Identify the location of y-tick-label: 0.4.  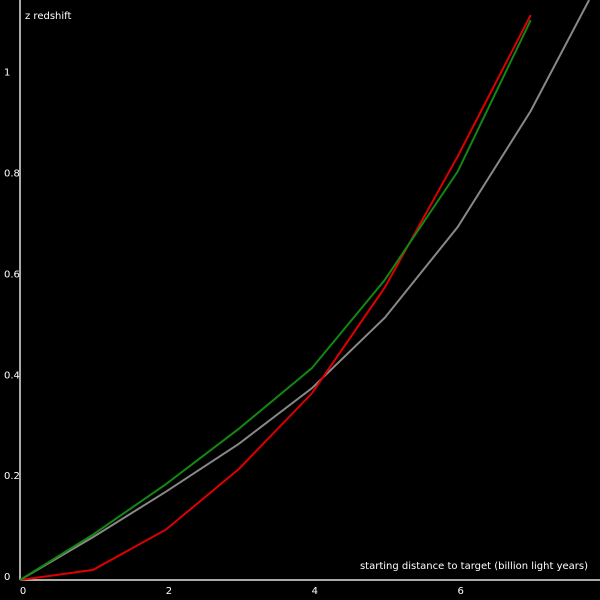
(12, 375).